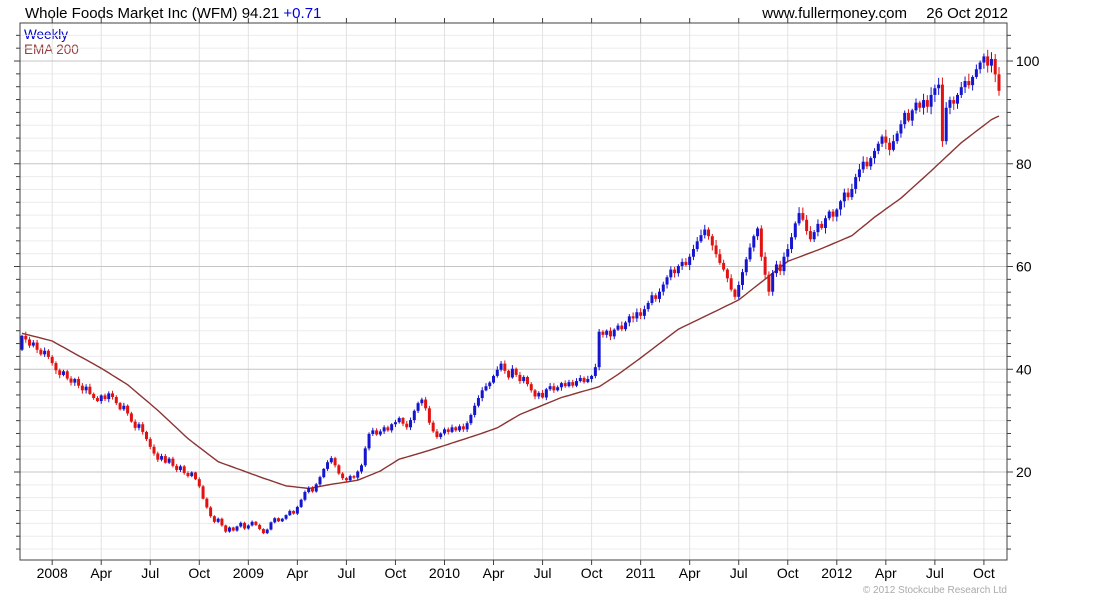  What do you see at coordinates (444, 573) in the screenshot?
I see `x-tick-label: 2010` at bounding box center [444, 573].